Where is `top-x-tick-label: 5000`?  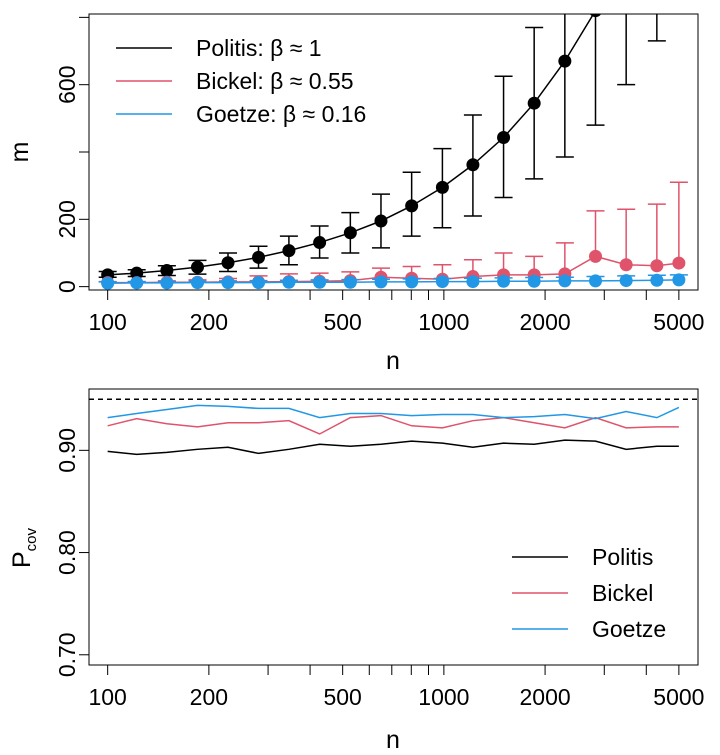
top-x-tick-label: 5000 is located at coordinates (678, 322).